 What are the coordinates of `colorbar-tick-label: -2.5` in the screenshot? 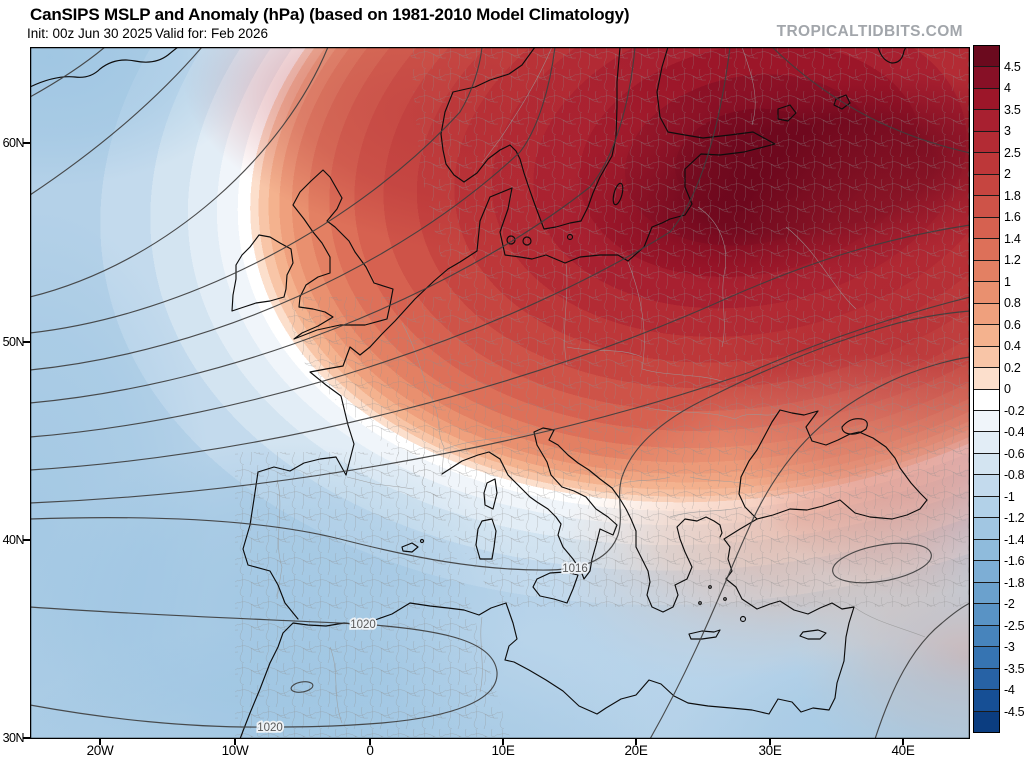 It's located at (1014, 625).